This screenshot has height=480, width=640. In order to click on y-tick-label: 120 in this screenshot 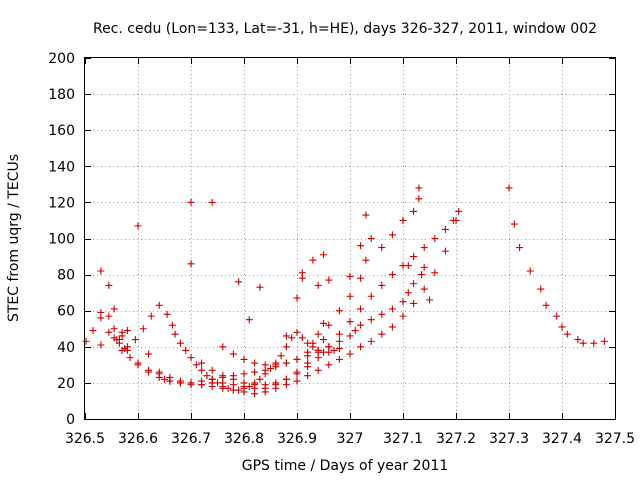, I will do `click(61, 203)`.